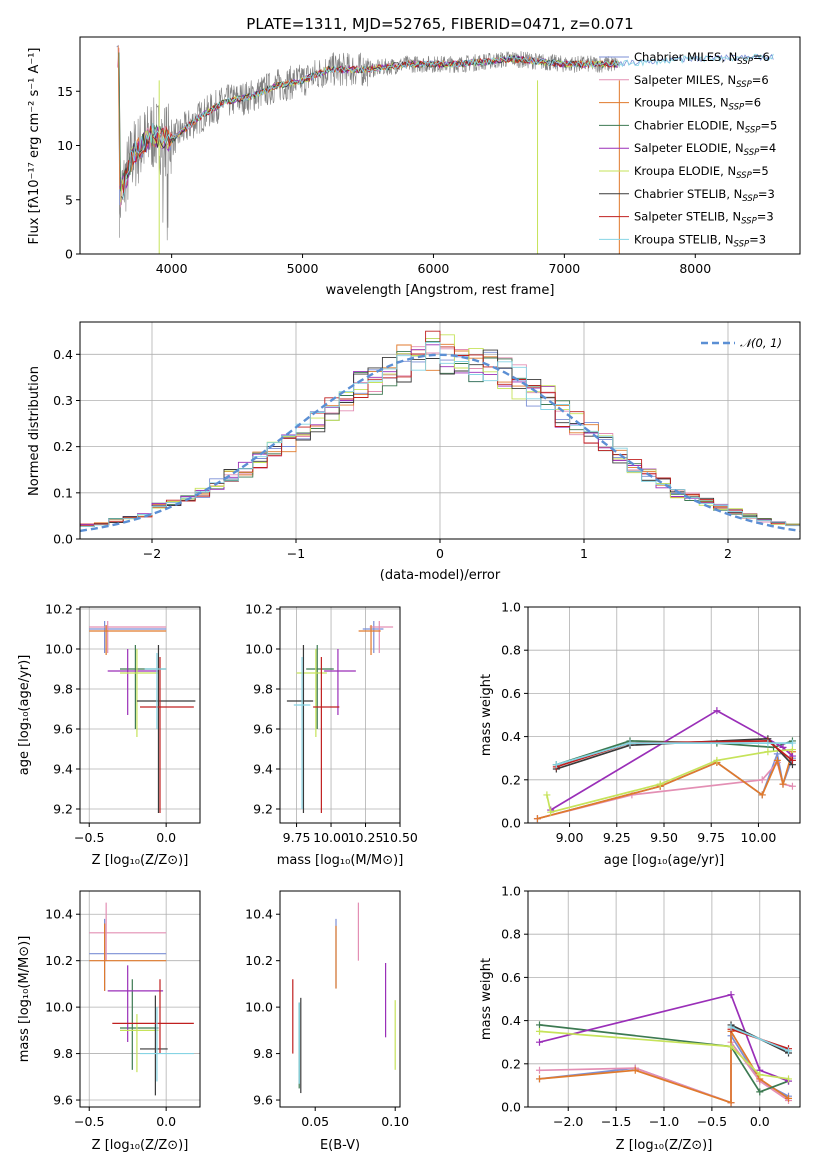 The width and height of the screenshot is (819, 1170). What do you see at coordinates (568, 1121) in the screenshot?
I see `x-tick-label: −2.0` at bounding box center [568, 1121].